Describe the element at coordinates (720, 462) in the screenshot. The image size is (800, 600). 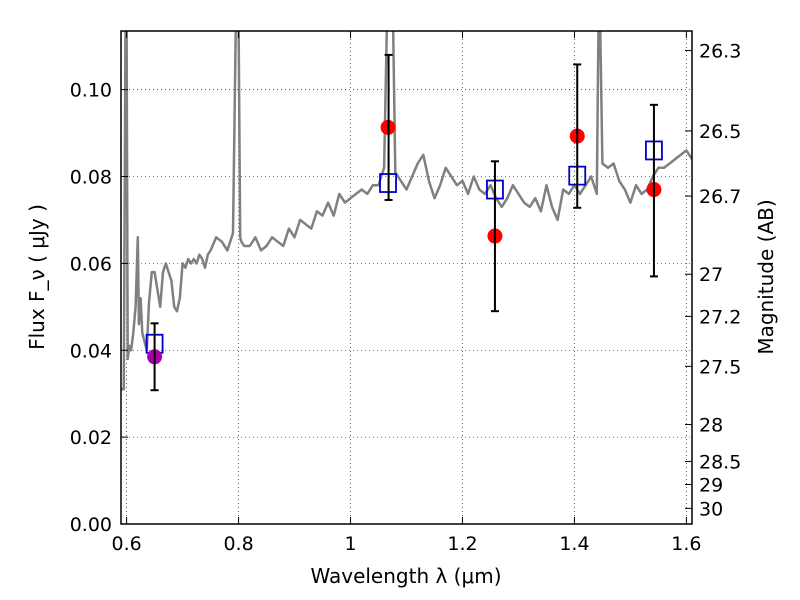
I see `y2-tick-label: 28.5` at that location.